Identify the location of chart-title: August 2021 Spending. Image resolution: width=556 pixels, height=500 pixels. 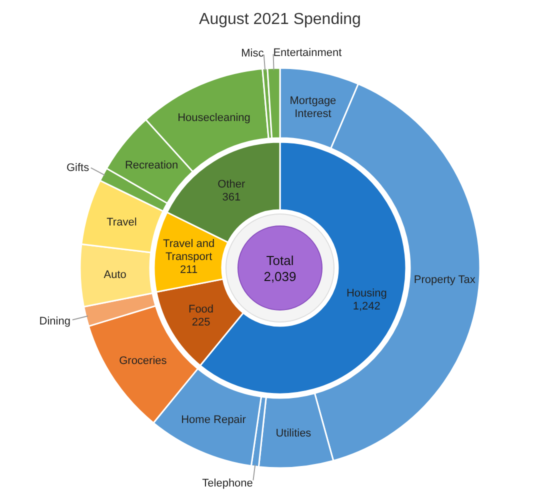
(280, 19).